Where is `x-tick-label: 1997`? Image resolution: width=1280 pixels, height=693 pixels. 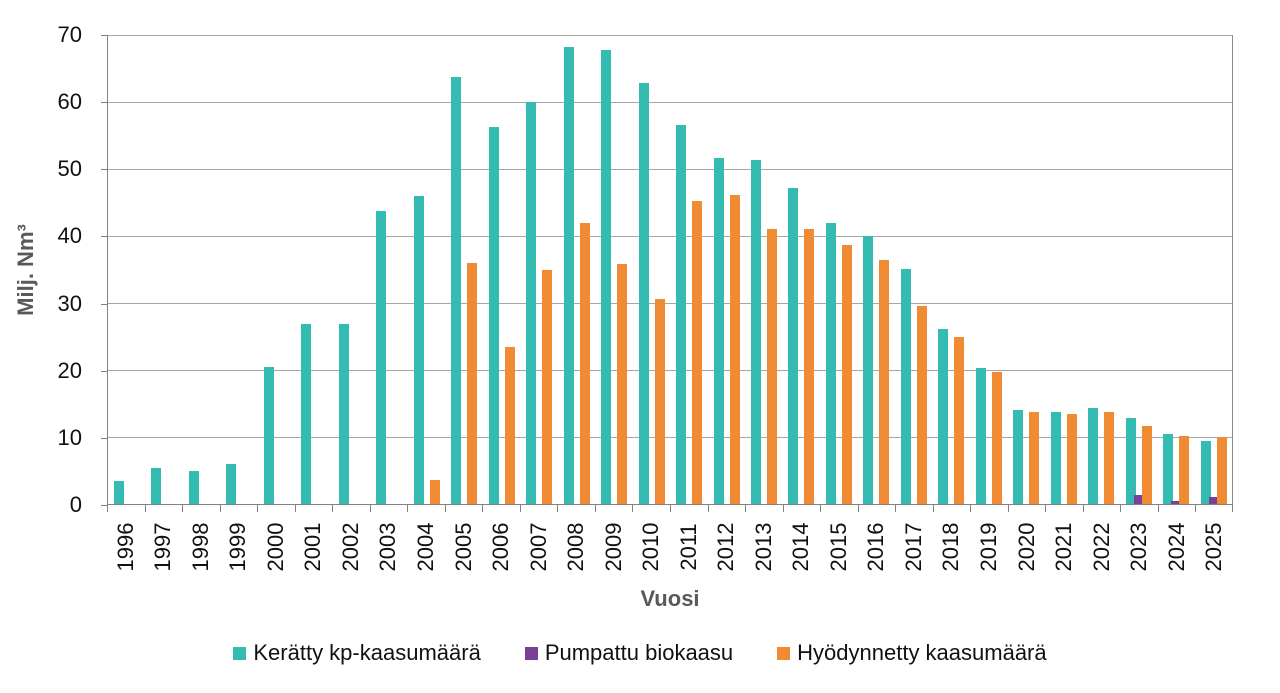
x-tick-label: 1997 is located at coordinates (163, 547).